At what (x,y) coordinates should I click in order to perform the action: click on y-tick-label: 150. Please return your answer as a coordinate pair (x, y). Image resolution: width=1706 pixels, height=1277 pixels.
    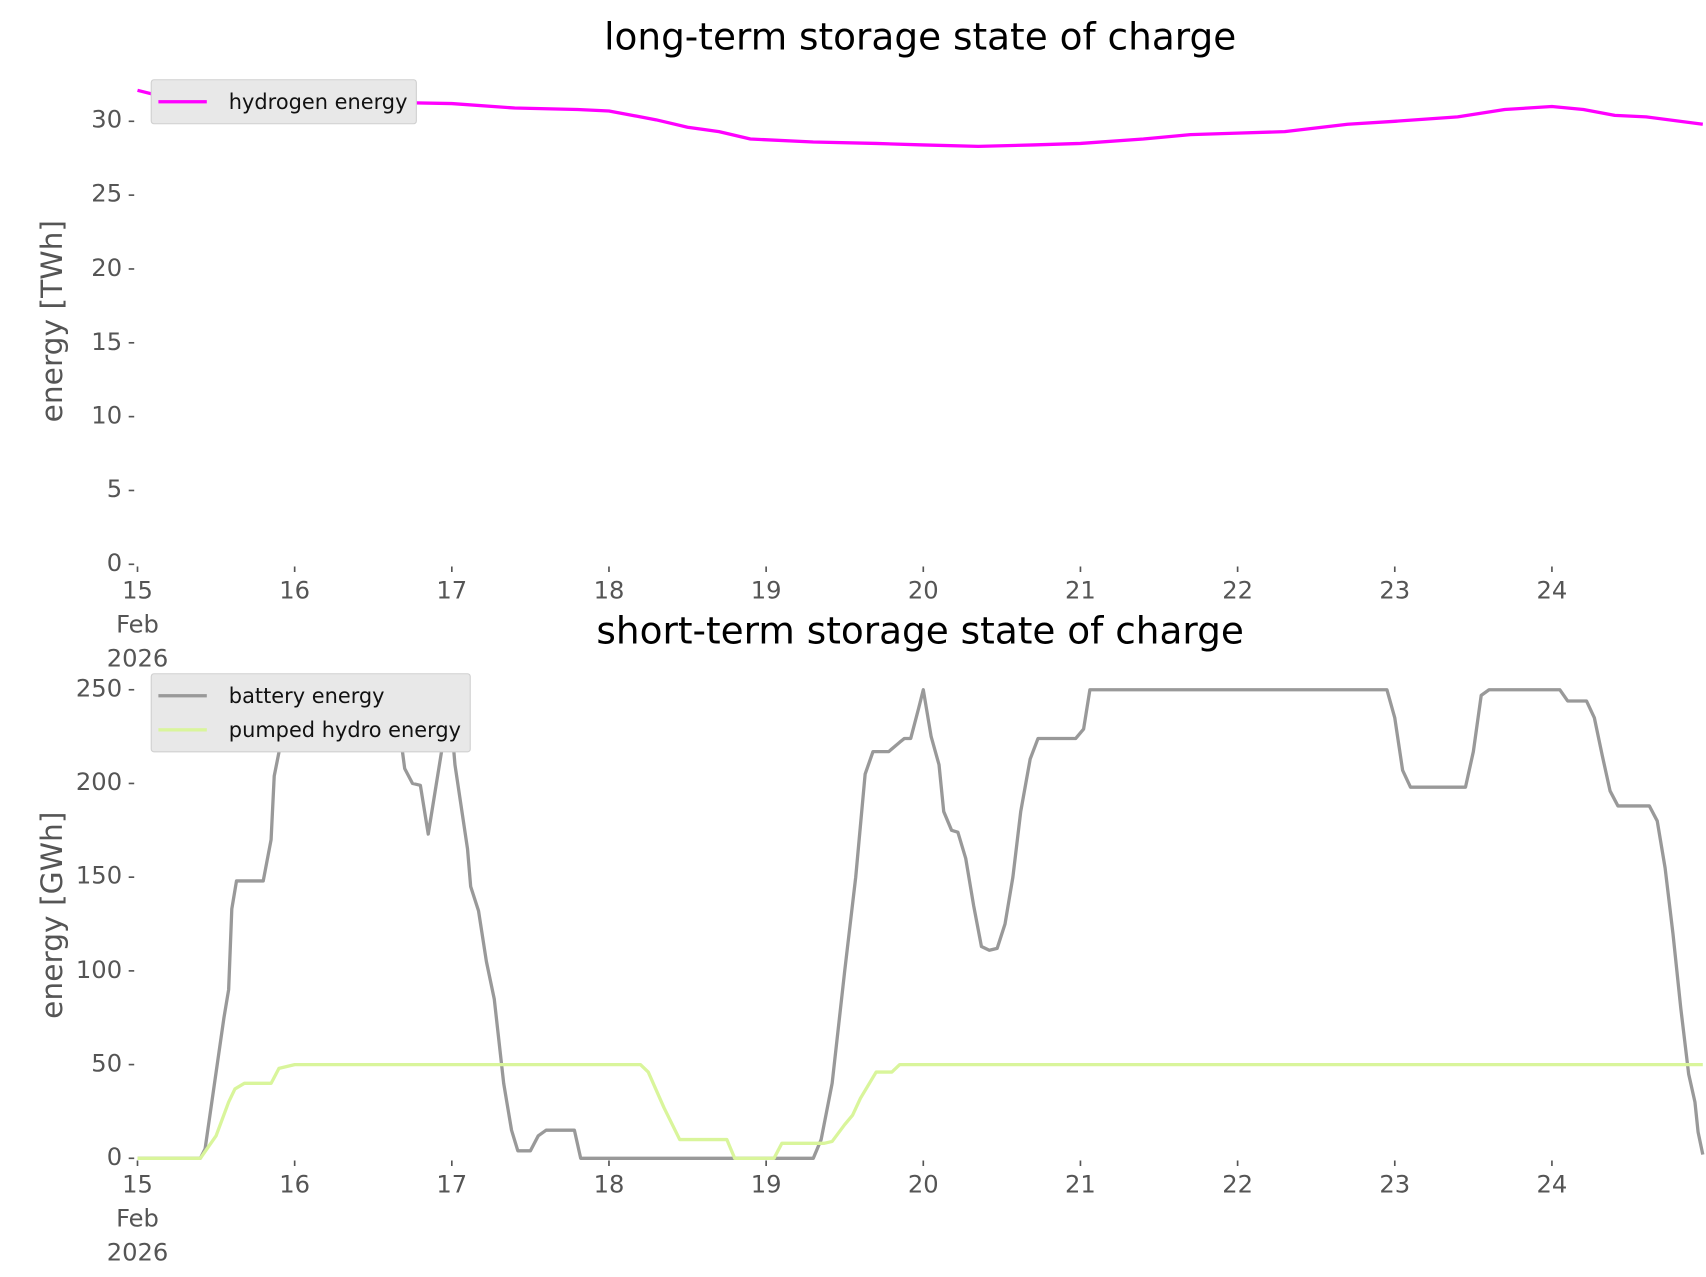
    Looking at the image, I should click on (99, 876).